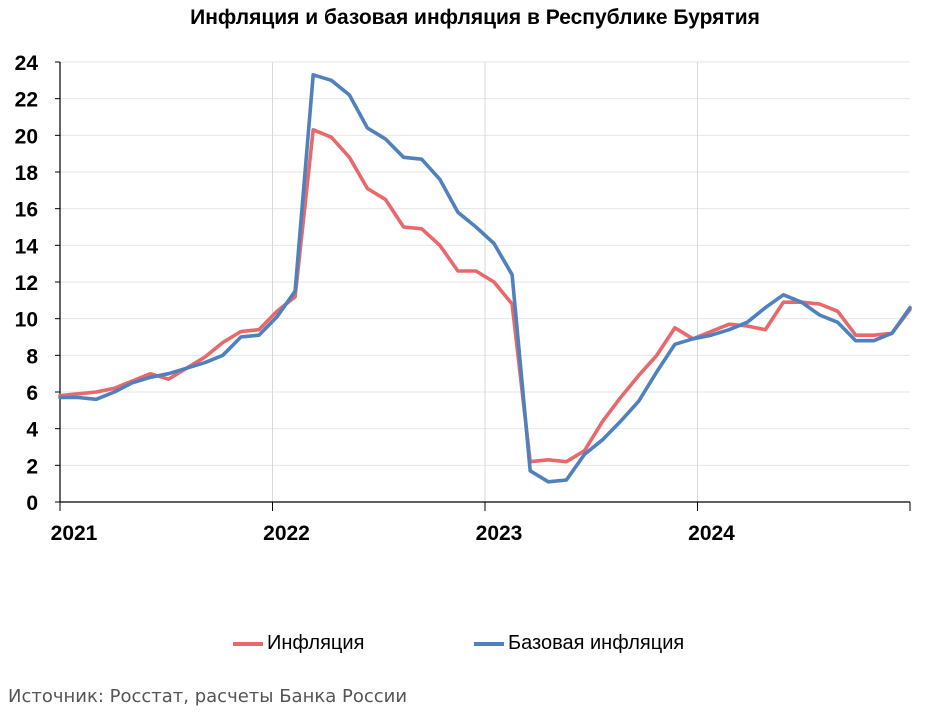 The image size is (950, 712). What do you see at coordinates (208, 696) in the screenshot?
I see `source-note: Источник: Росстат, расчеты Банка России` at bounding box center [208, 696].